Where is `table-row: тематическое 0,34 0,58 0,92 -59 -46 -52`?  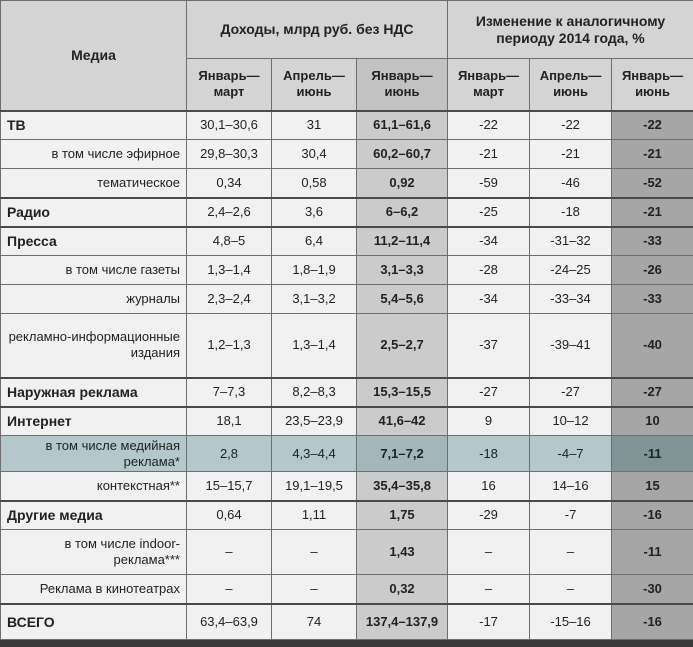
table-row: тематическое 0,34 0,58 0,92 -59 -46 -52 is located at coordinates (346, 183).